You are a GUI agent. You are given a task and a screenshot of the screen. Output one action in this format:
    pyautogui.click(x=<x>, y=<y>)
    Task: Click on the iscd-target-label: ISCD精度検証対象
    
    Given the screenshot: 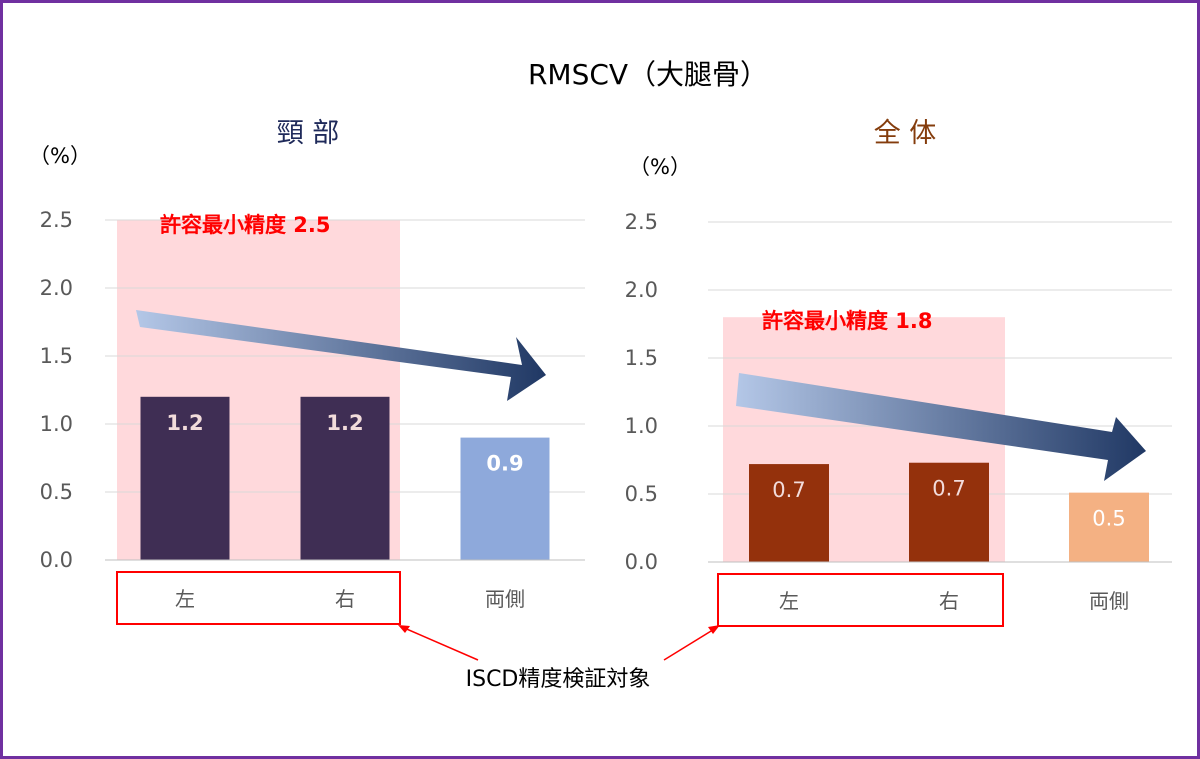 What is the action you would take?
    pyautogui.click(x=558, y=679)
    